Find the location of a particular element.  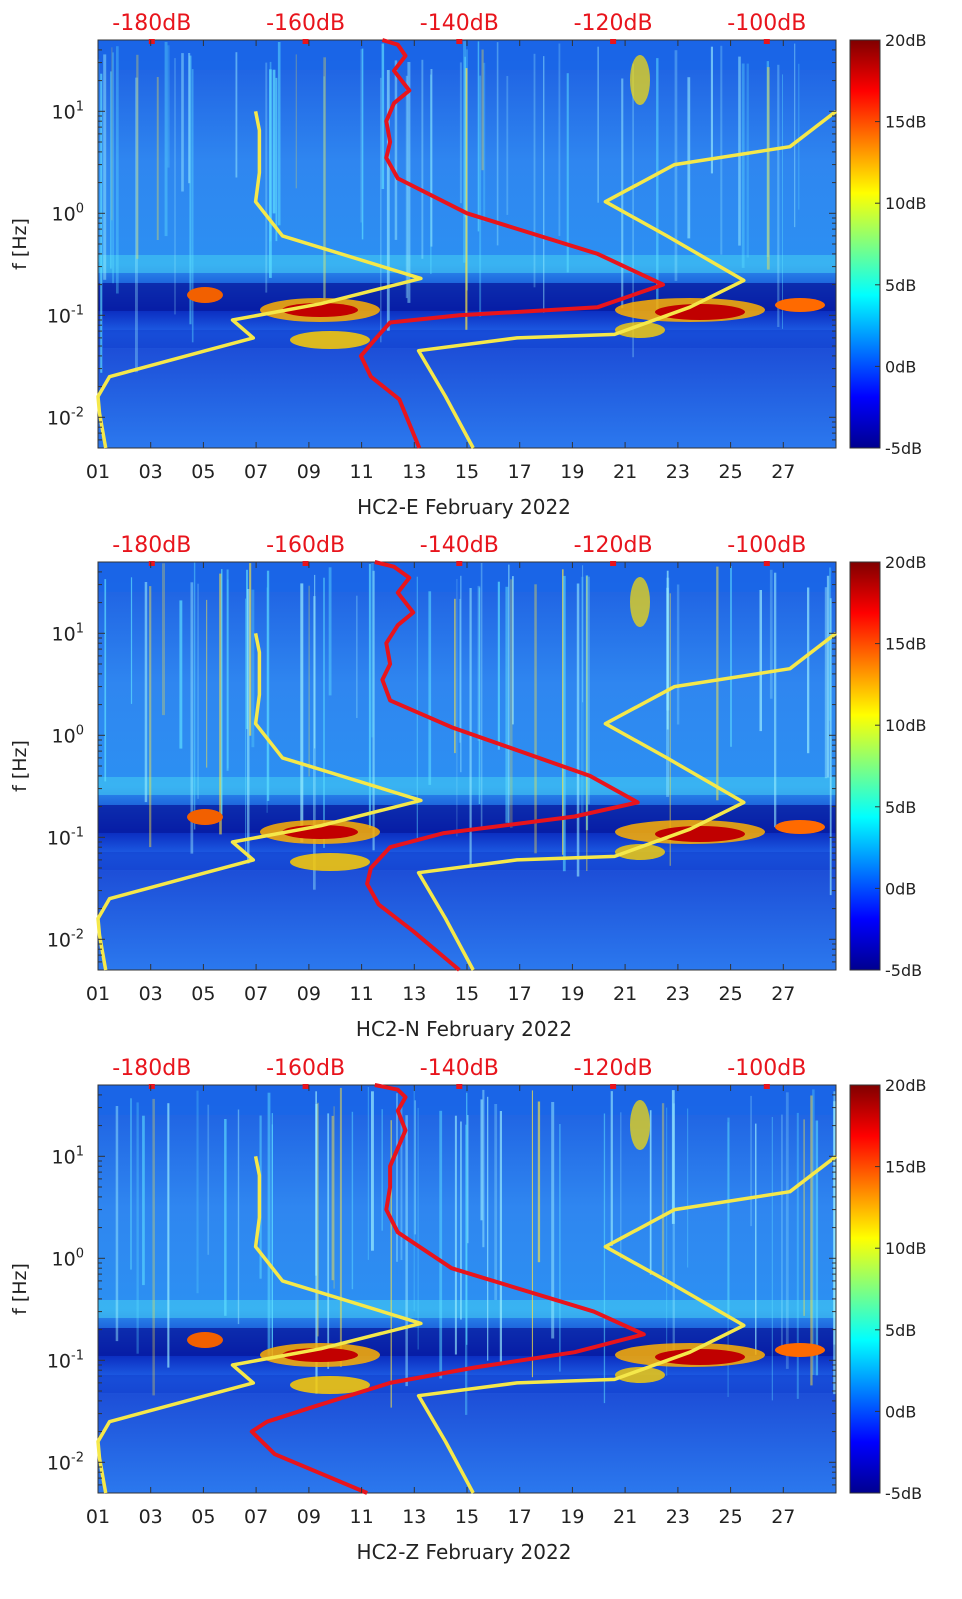

x-tick-label: 11 is located at coordinates (362, 1517).